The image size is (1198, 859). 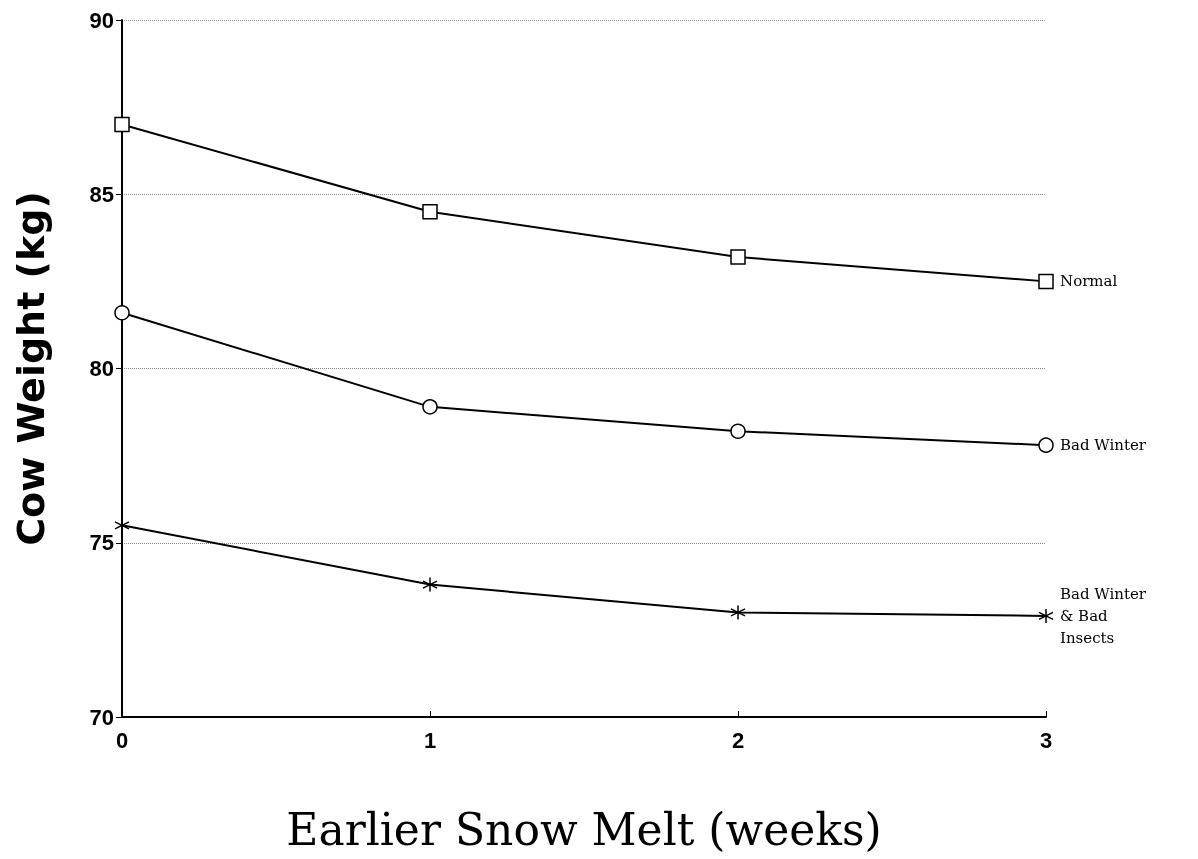 What do you see at coordinates (1105, 615) in the screenshot?
I see `series-label: Bad Winter & Bad Insects` at bounding box center [1105, 615].